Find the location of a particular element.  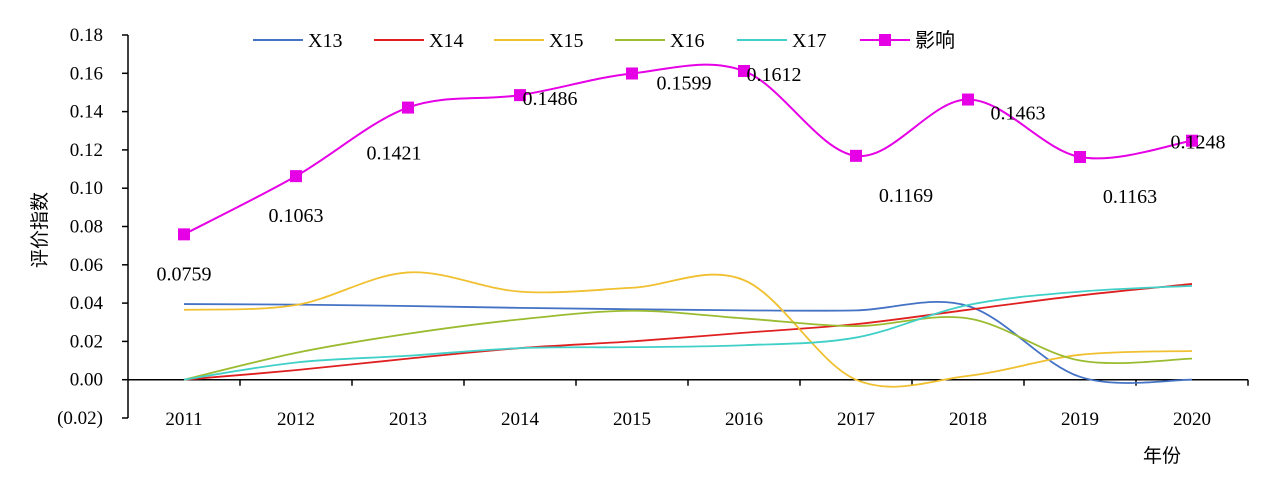

x-tick-label: 2016 is located at coordinates (744, 419).